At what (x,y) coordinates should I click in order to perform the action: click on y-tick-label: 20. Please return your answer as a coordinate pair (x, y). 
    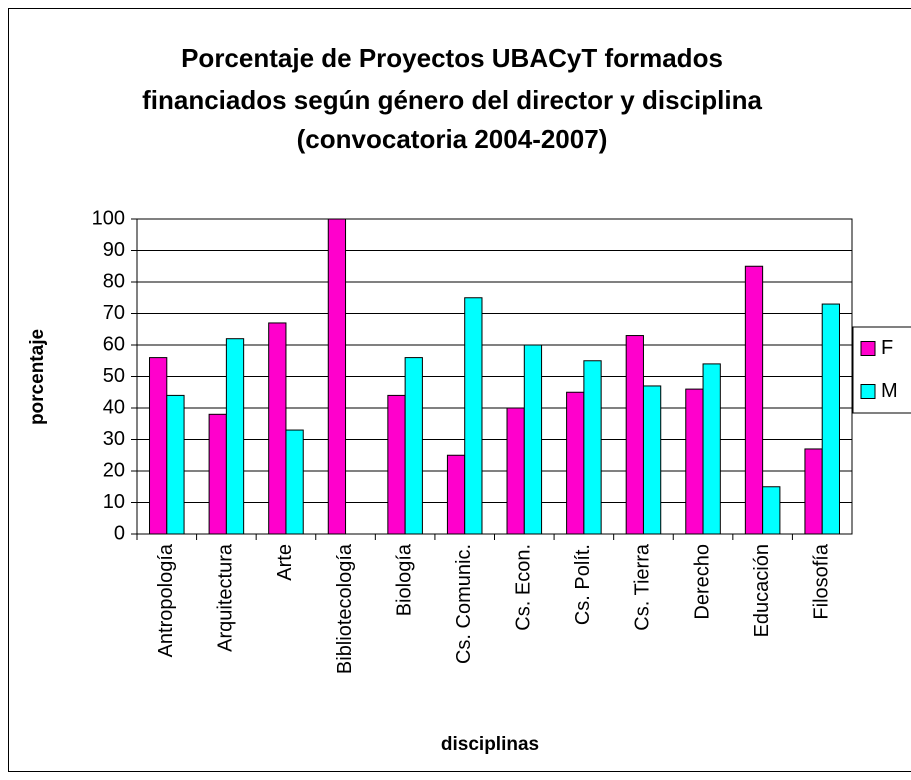
    Looking at the image, I should click on (114, 470).